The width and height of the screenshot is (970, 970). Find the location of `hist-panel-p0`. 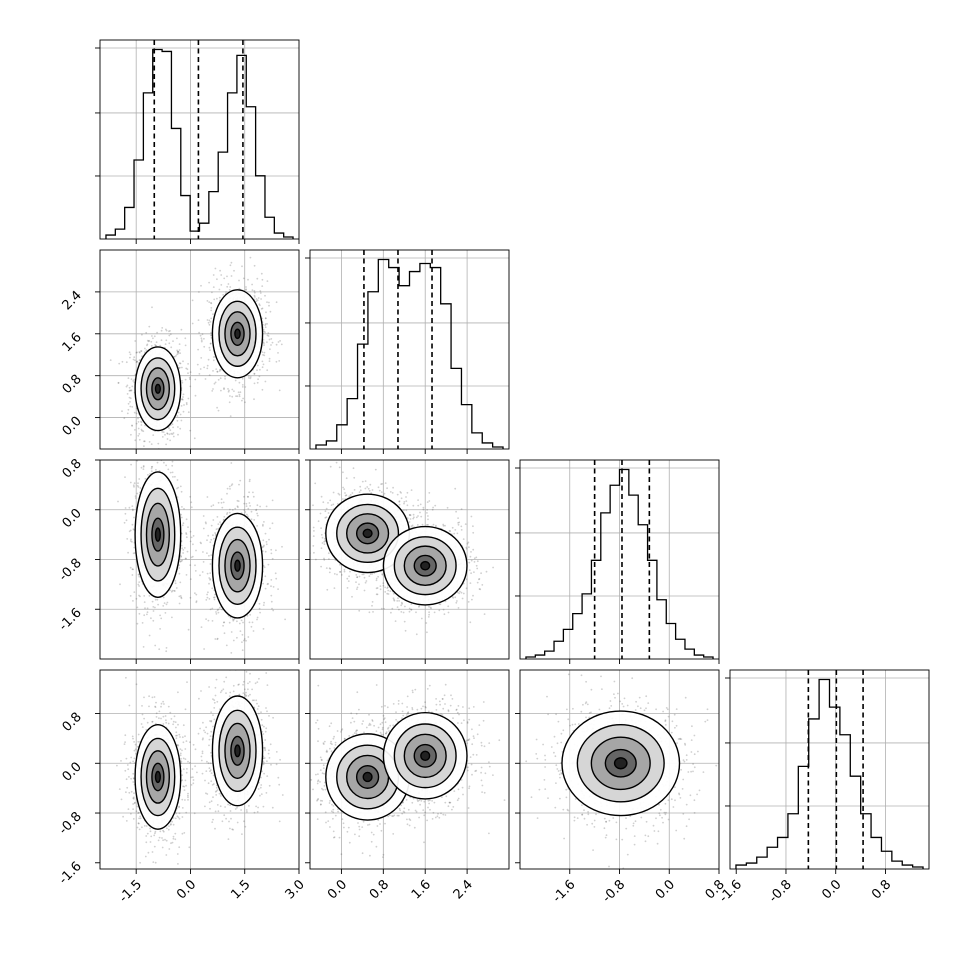

hist-panel-p0 is located at coordinates (197, 141).